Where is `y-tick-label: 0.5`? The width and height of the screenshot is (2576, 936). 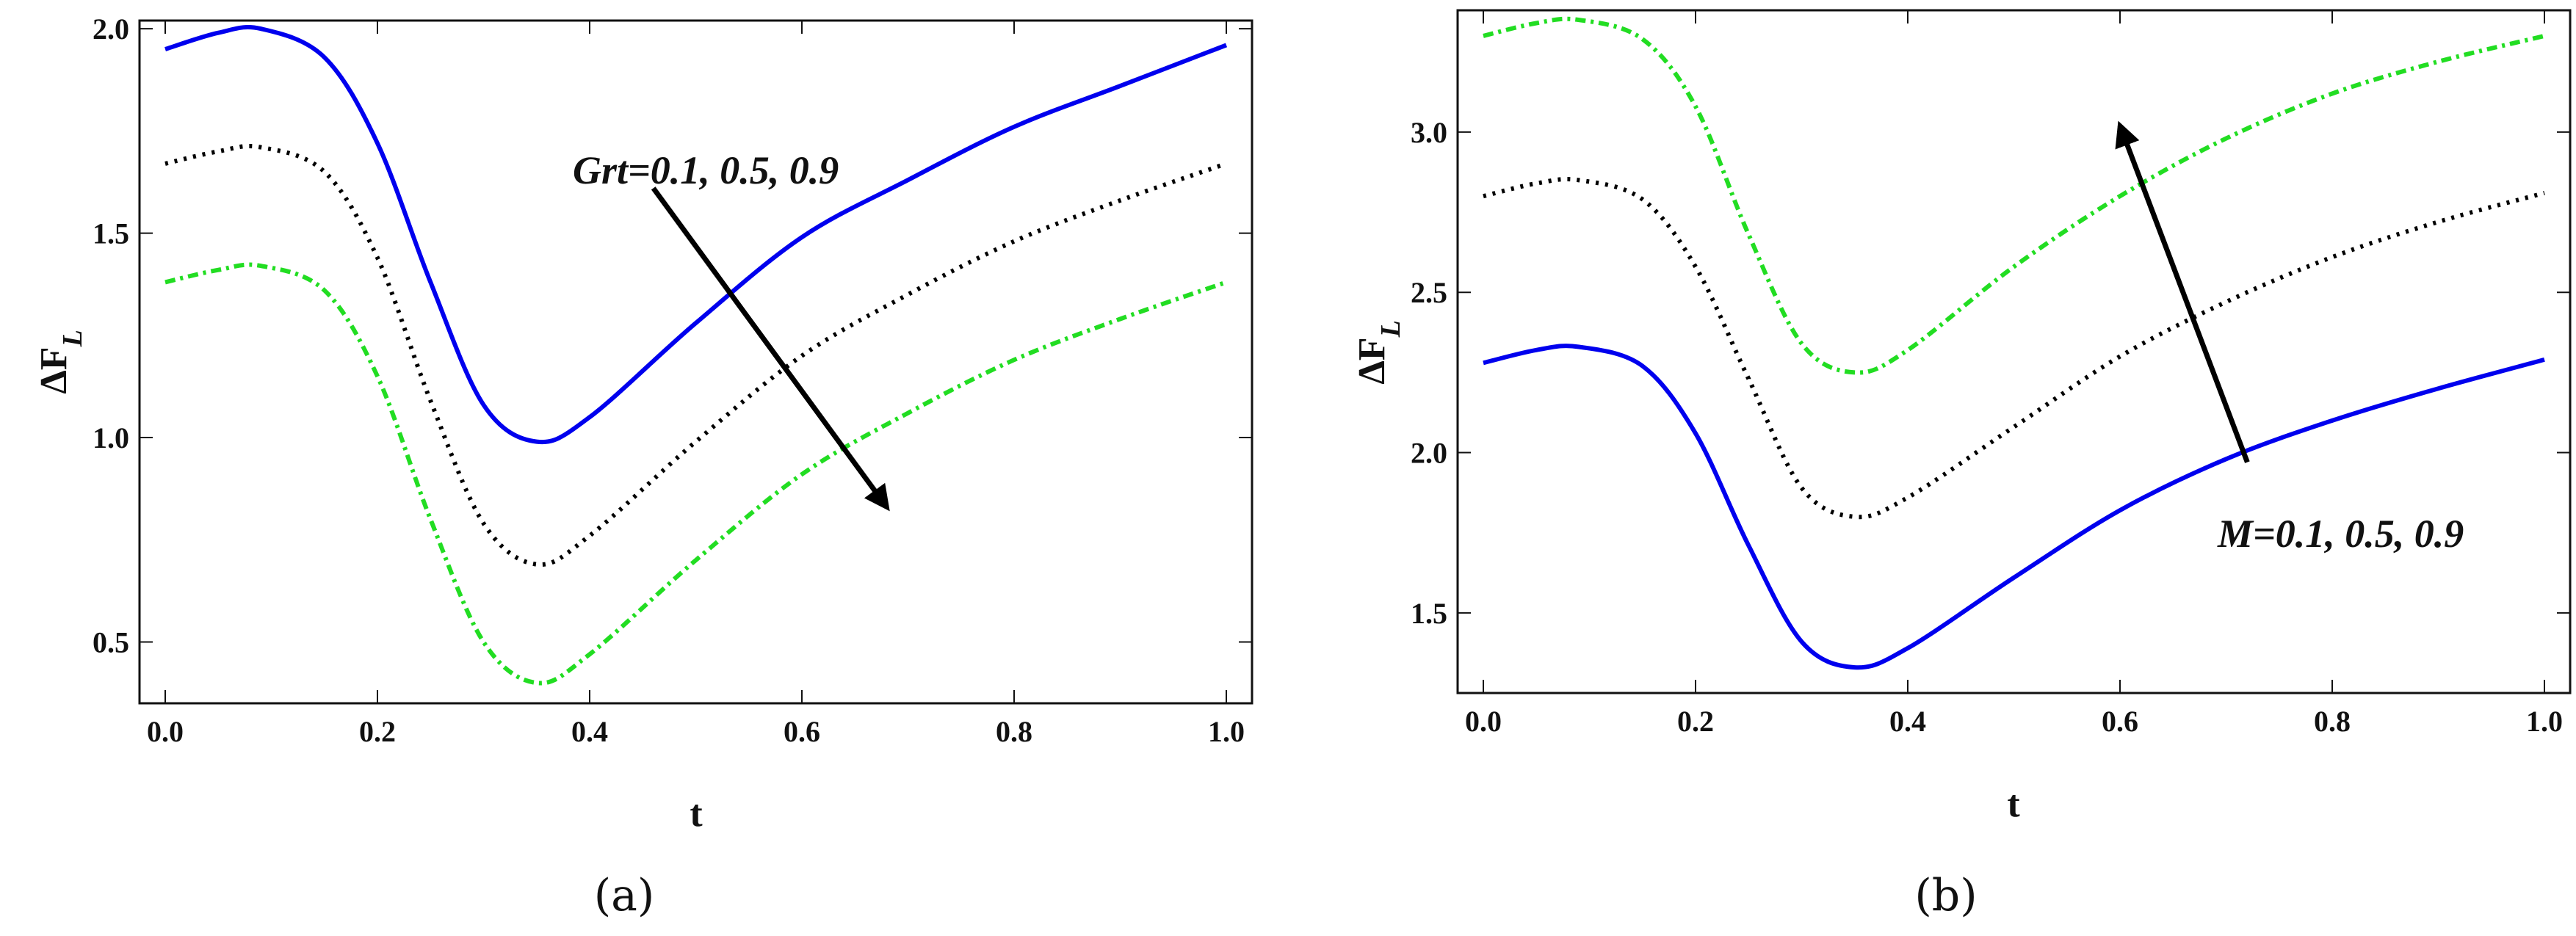
y-tick-label: 0.5 is located at coordinates (111, 642).